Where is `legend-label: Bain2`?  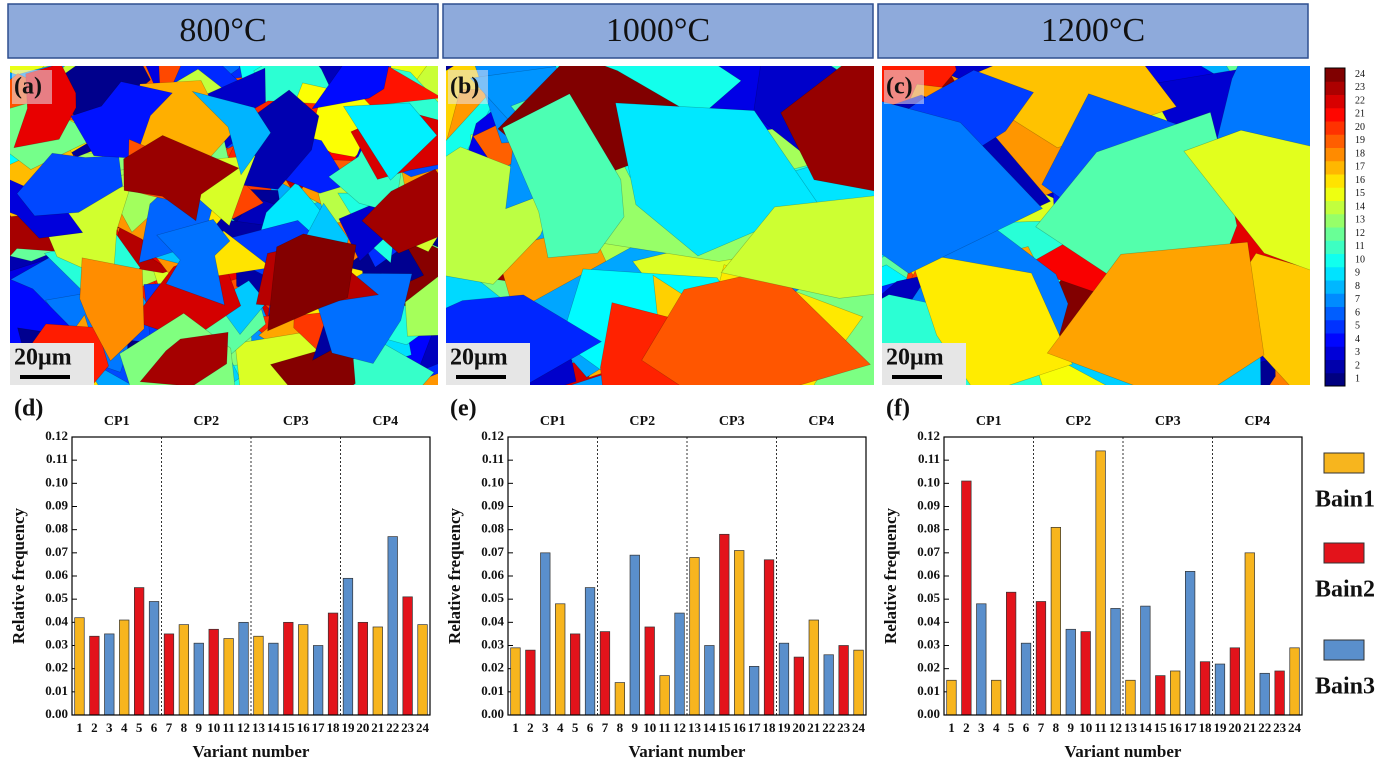 legend-label: Bain2 is located at coordinates (1345, 590).